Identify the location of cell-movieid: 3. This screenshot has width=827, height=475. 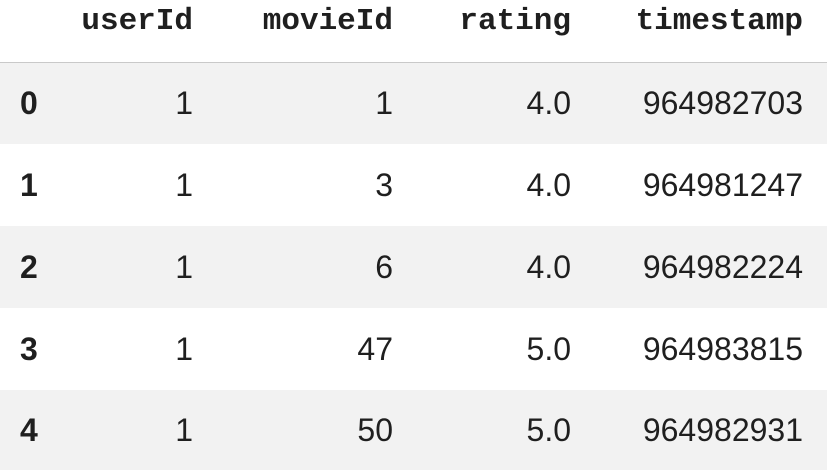
(384, 184).